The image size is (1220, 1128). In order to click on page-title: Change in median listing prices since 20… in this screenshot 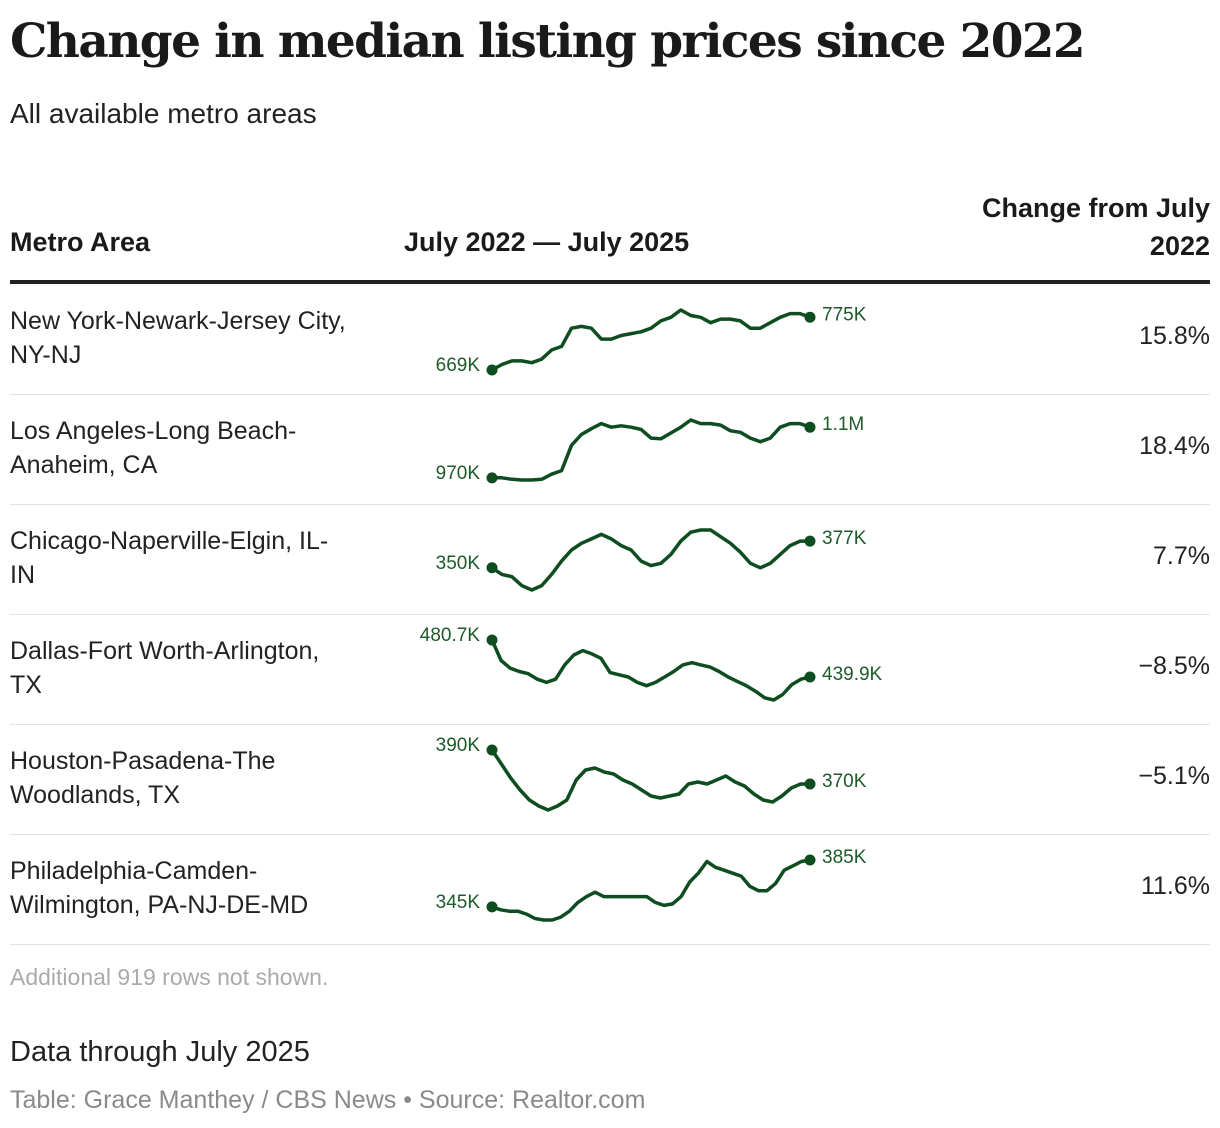, I will do `click(548, 41)`.